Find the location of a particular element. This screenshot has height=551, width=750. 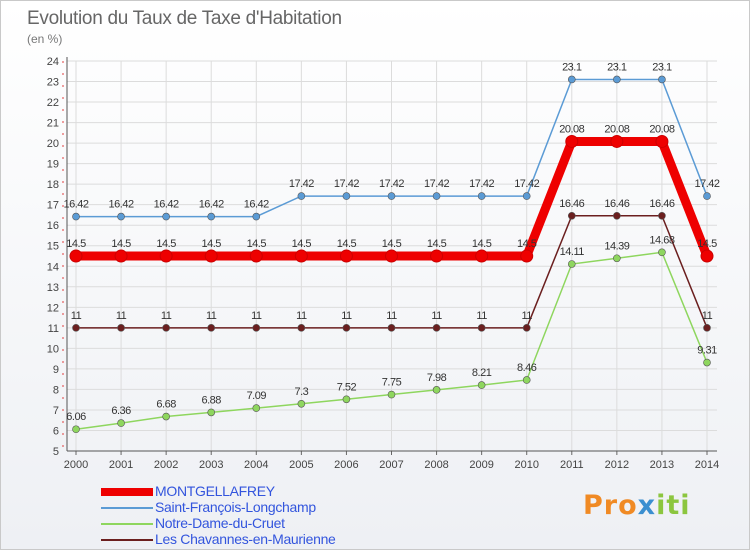

legend-item-notre-dame-du-cruet: Notre-Dame-du-Cruet is located at coordinates (261, 523).